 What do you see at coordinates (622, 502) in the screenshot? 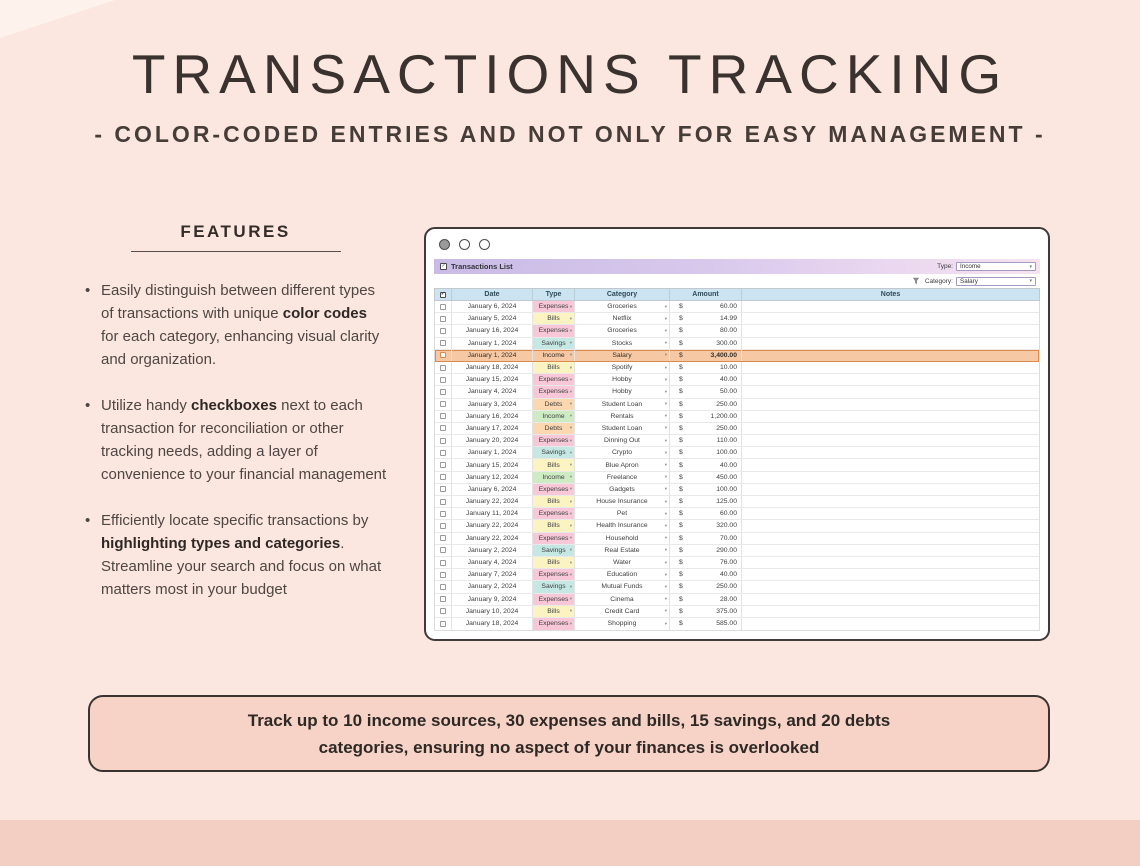
I see `category-select: House Insurance ▾` at bounding box center [622, 502].